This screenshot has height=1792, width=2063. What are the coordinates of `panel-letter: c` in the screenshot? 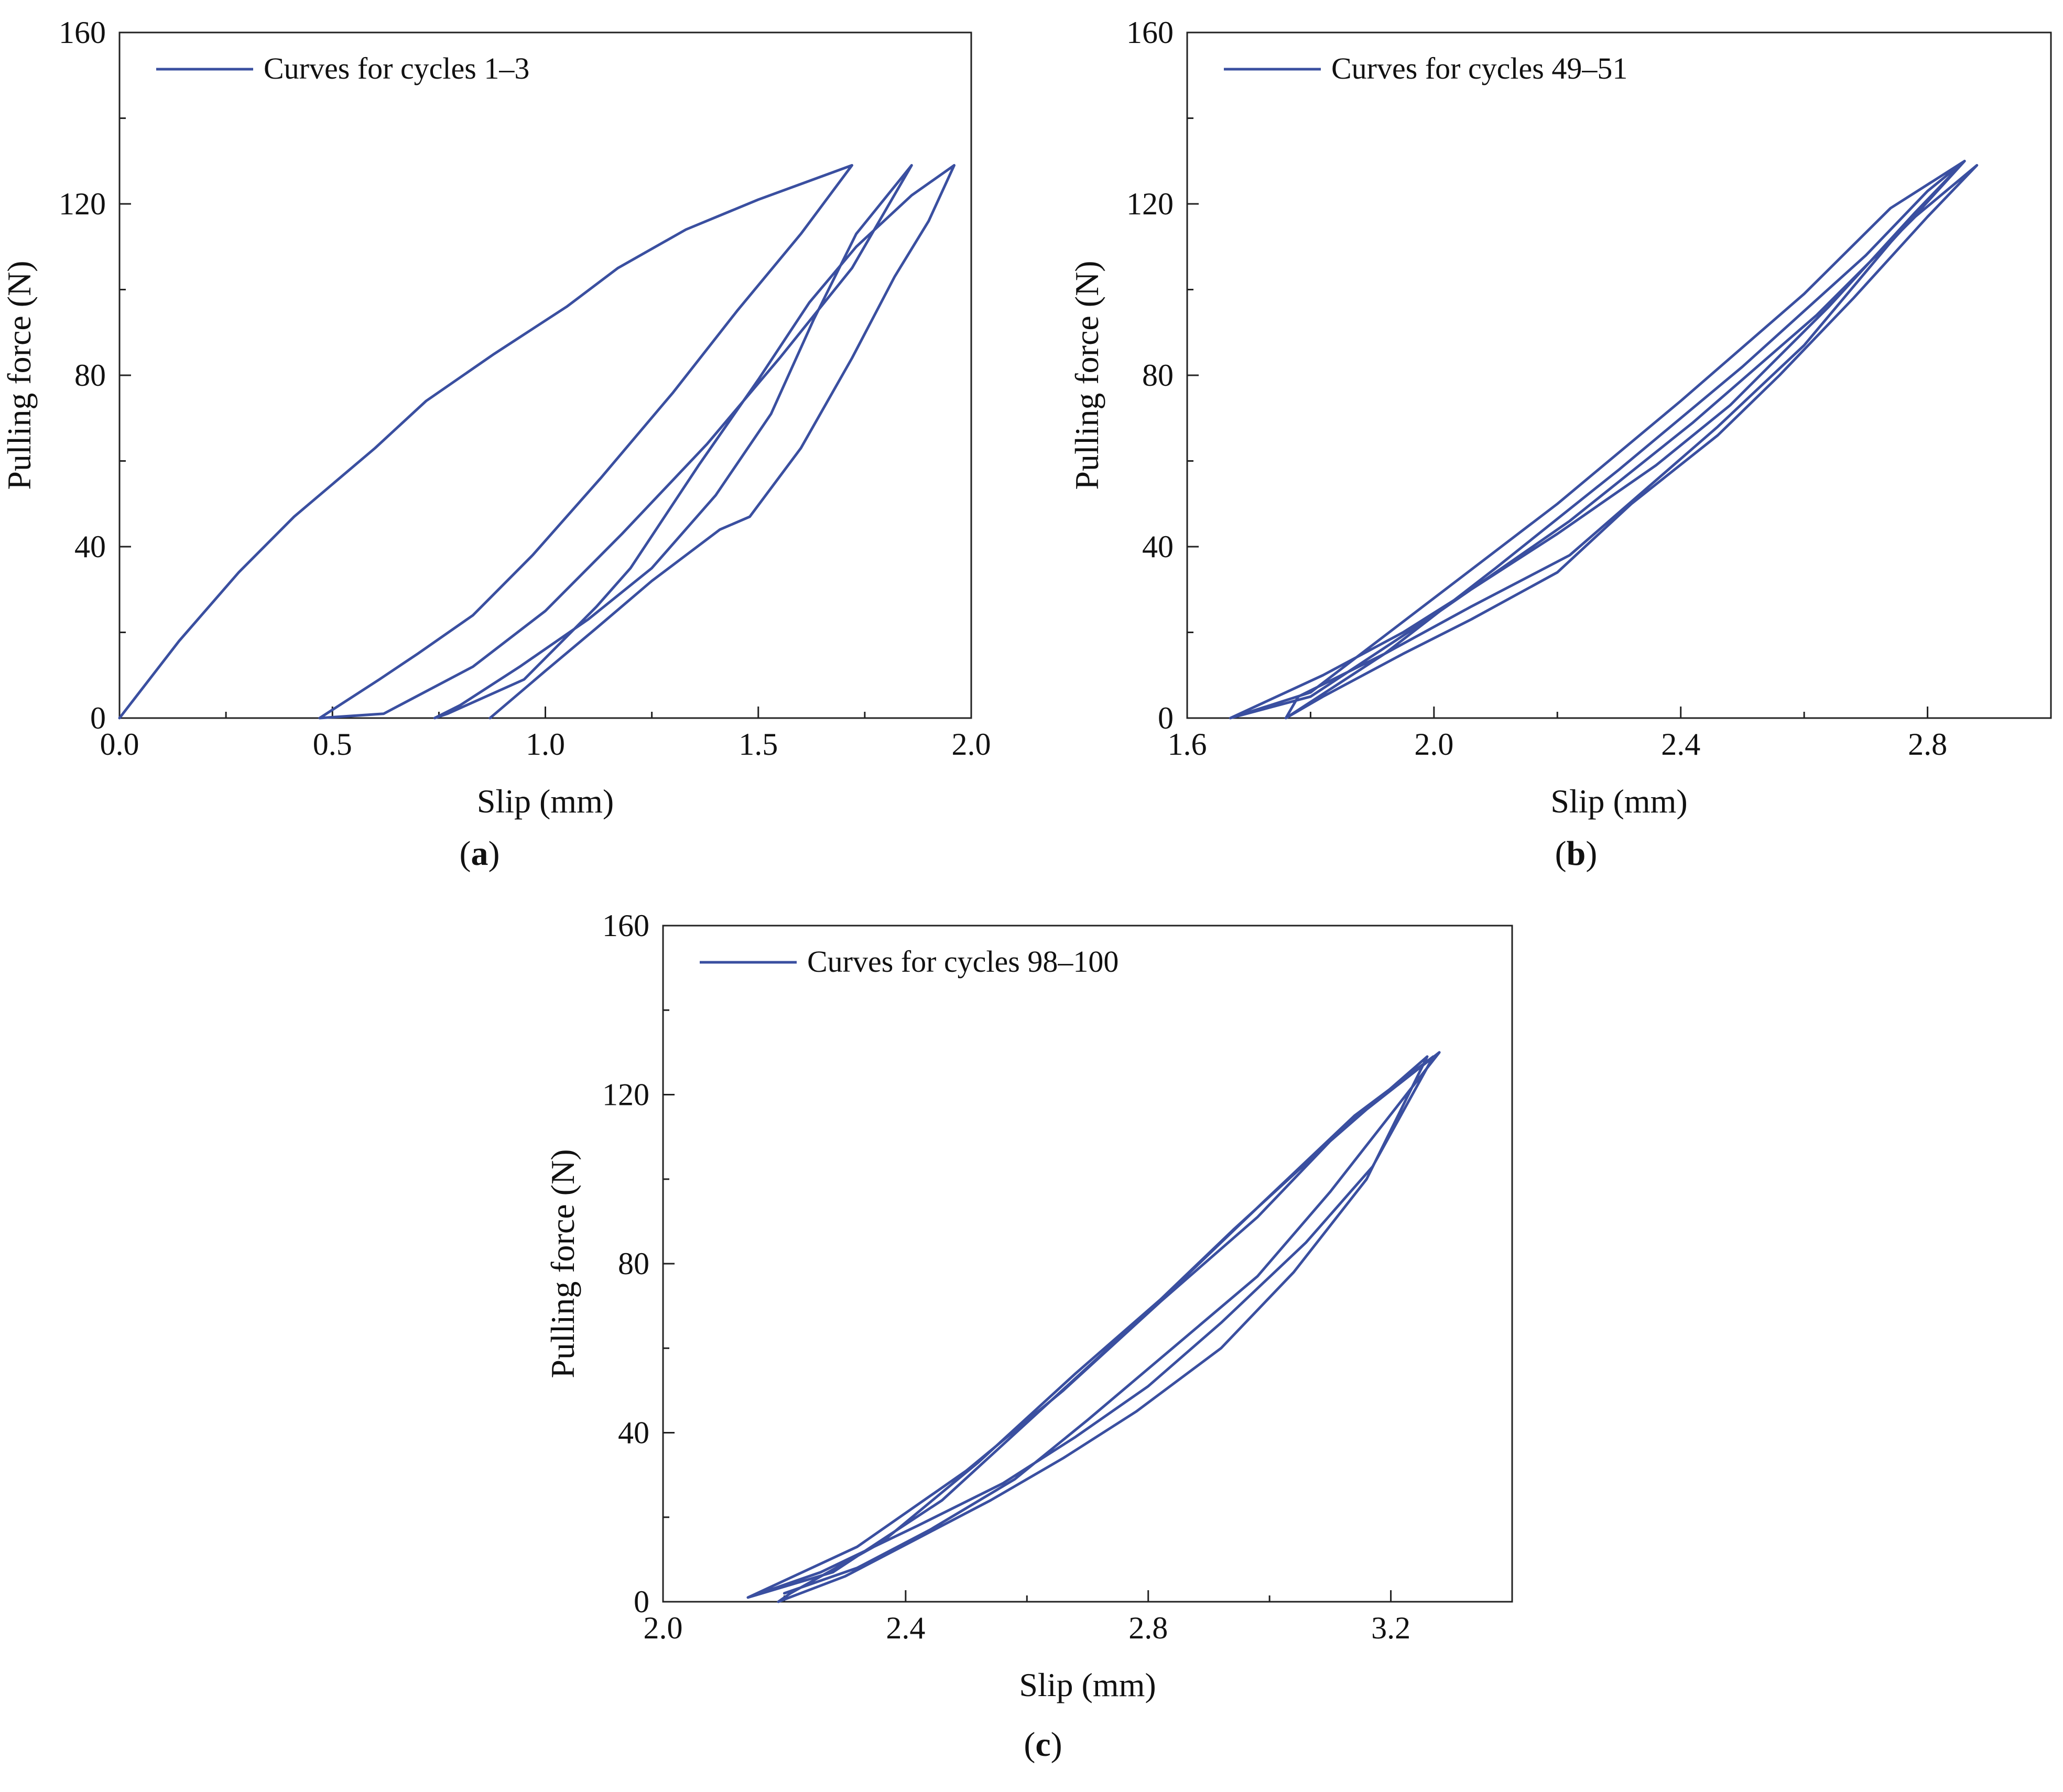 It's located at (1042, 1744).